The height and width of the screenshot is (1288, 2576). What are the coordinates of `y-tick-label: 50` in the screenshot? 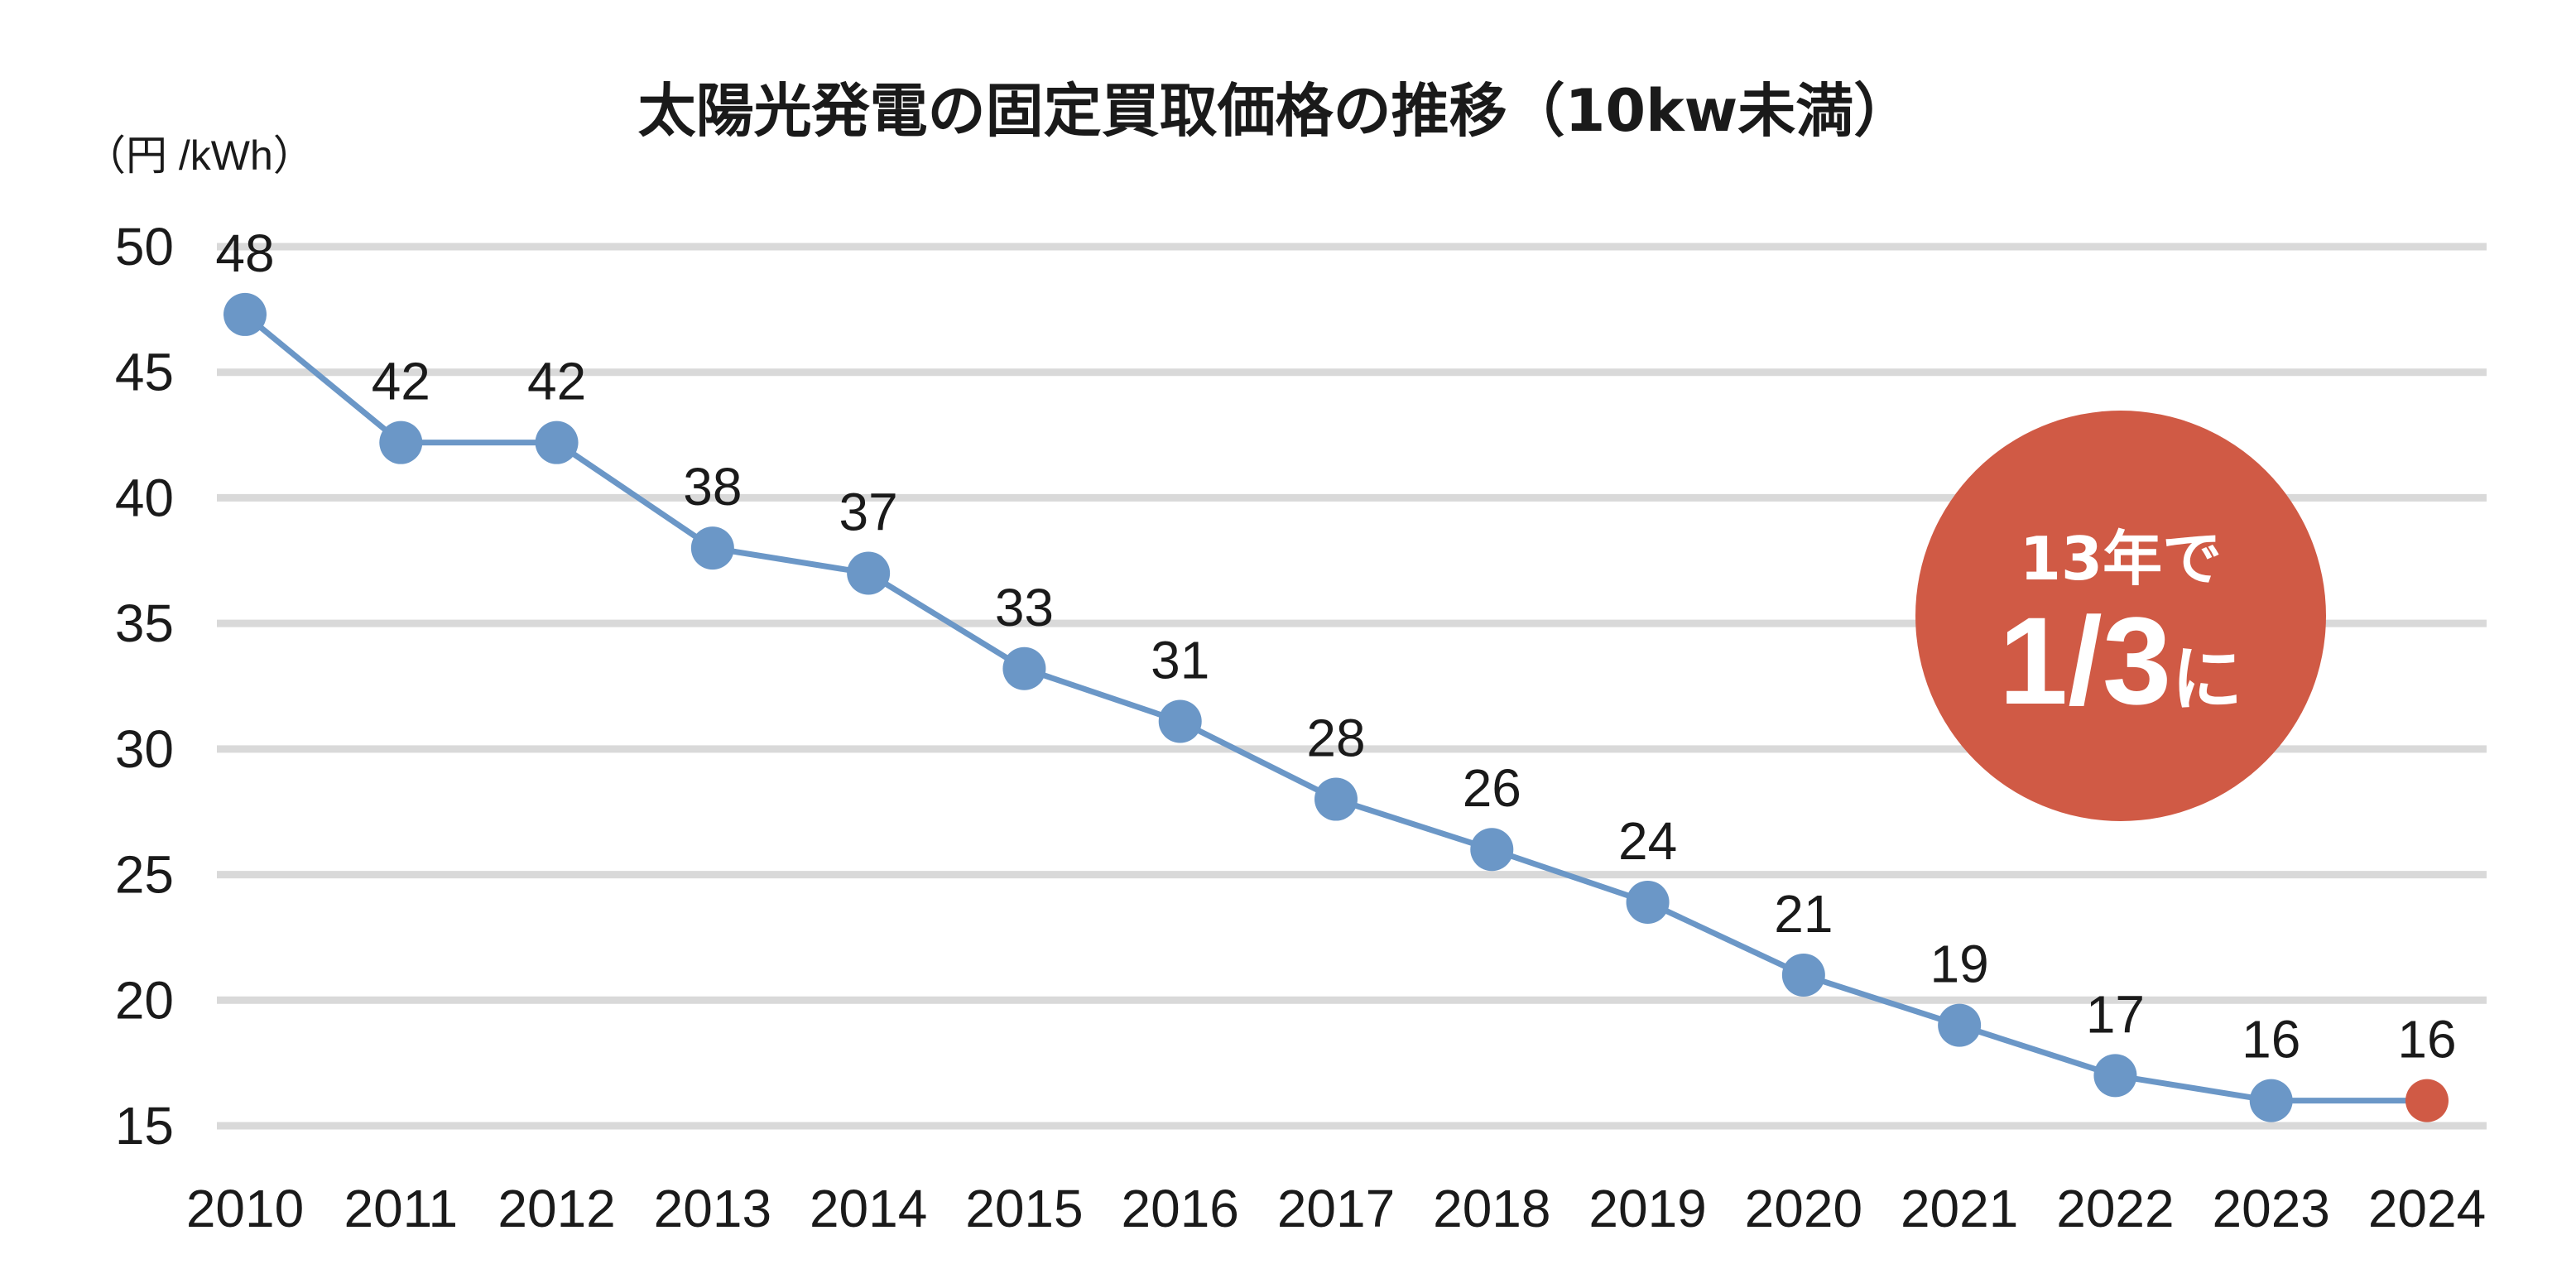 It's located at (144, 246).